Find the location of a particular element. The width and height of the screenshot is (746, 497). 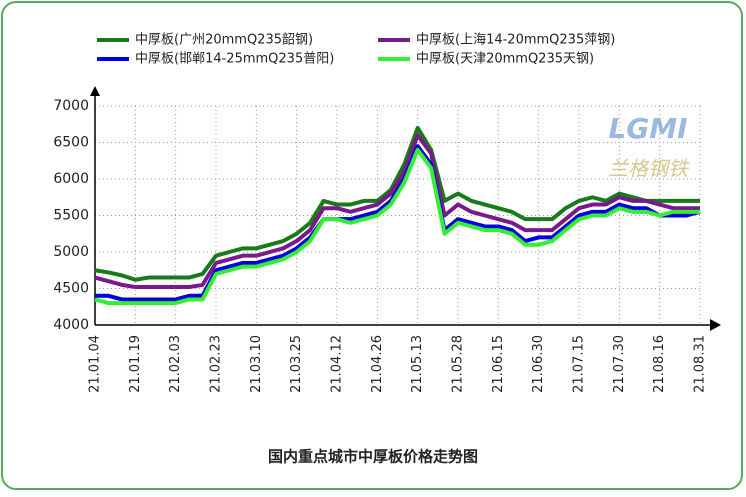

y-tick-label: 4500 is located at coordinates (71, 289).